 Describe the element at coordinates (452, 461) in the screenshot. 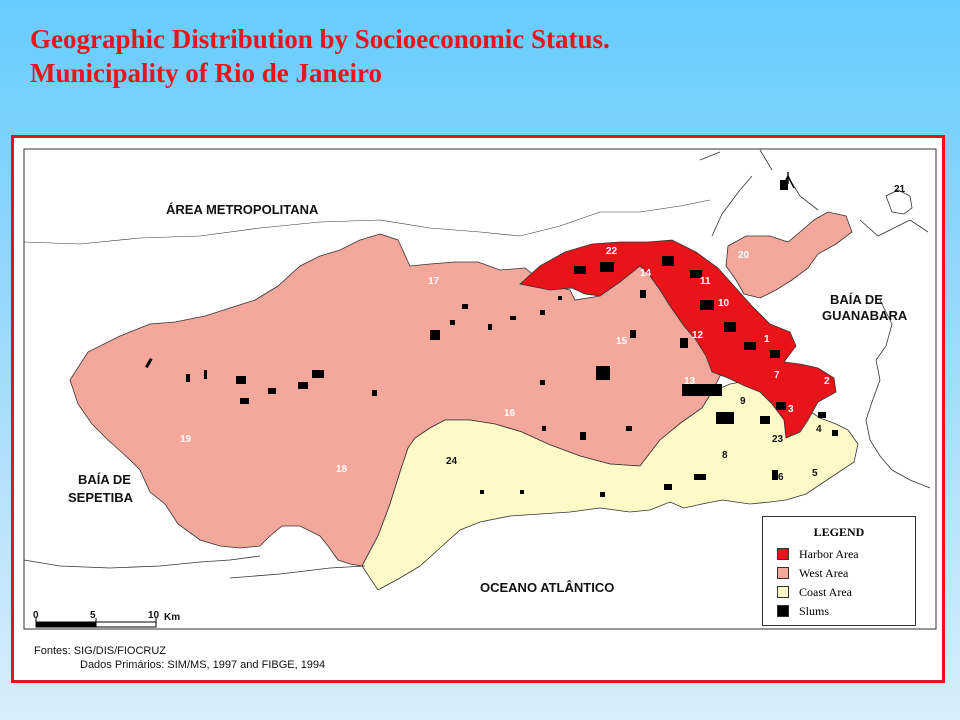

I see `region-number-24: 24` at that location.